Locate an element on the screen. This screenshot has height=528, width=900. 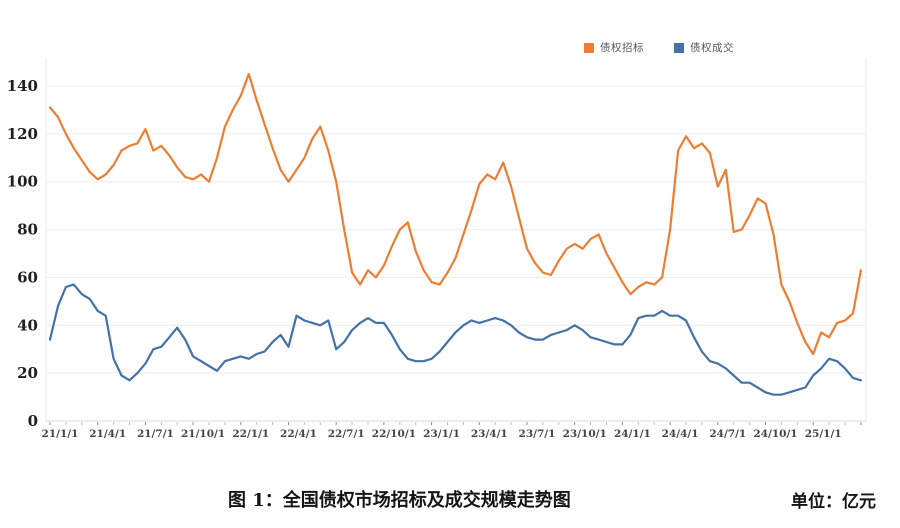
x-tick-label: 24/10/1 is located at coordinates (775, 434).